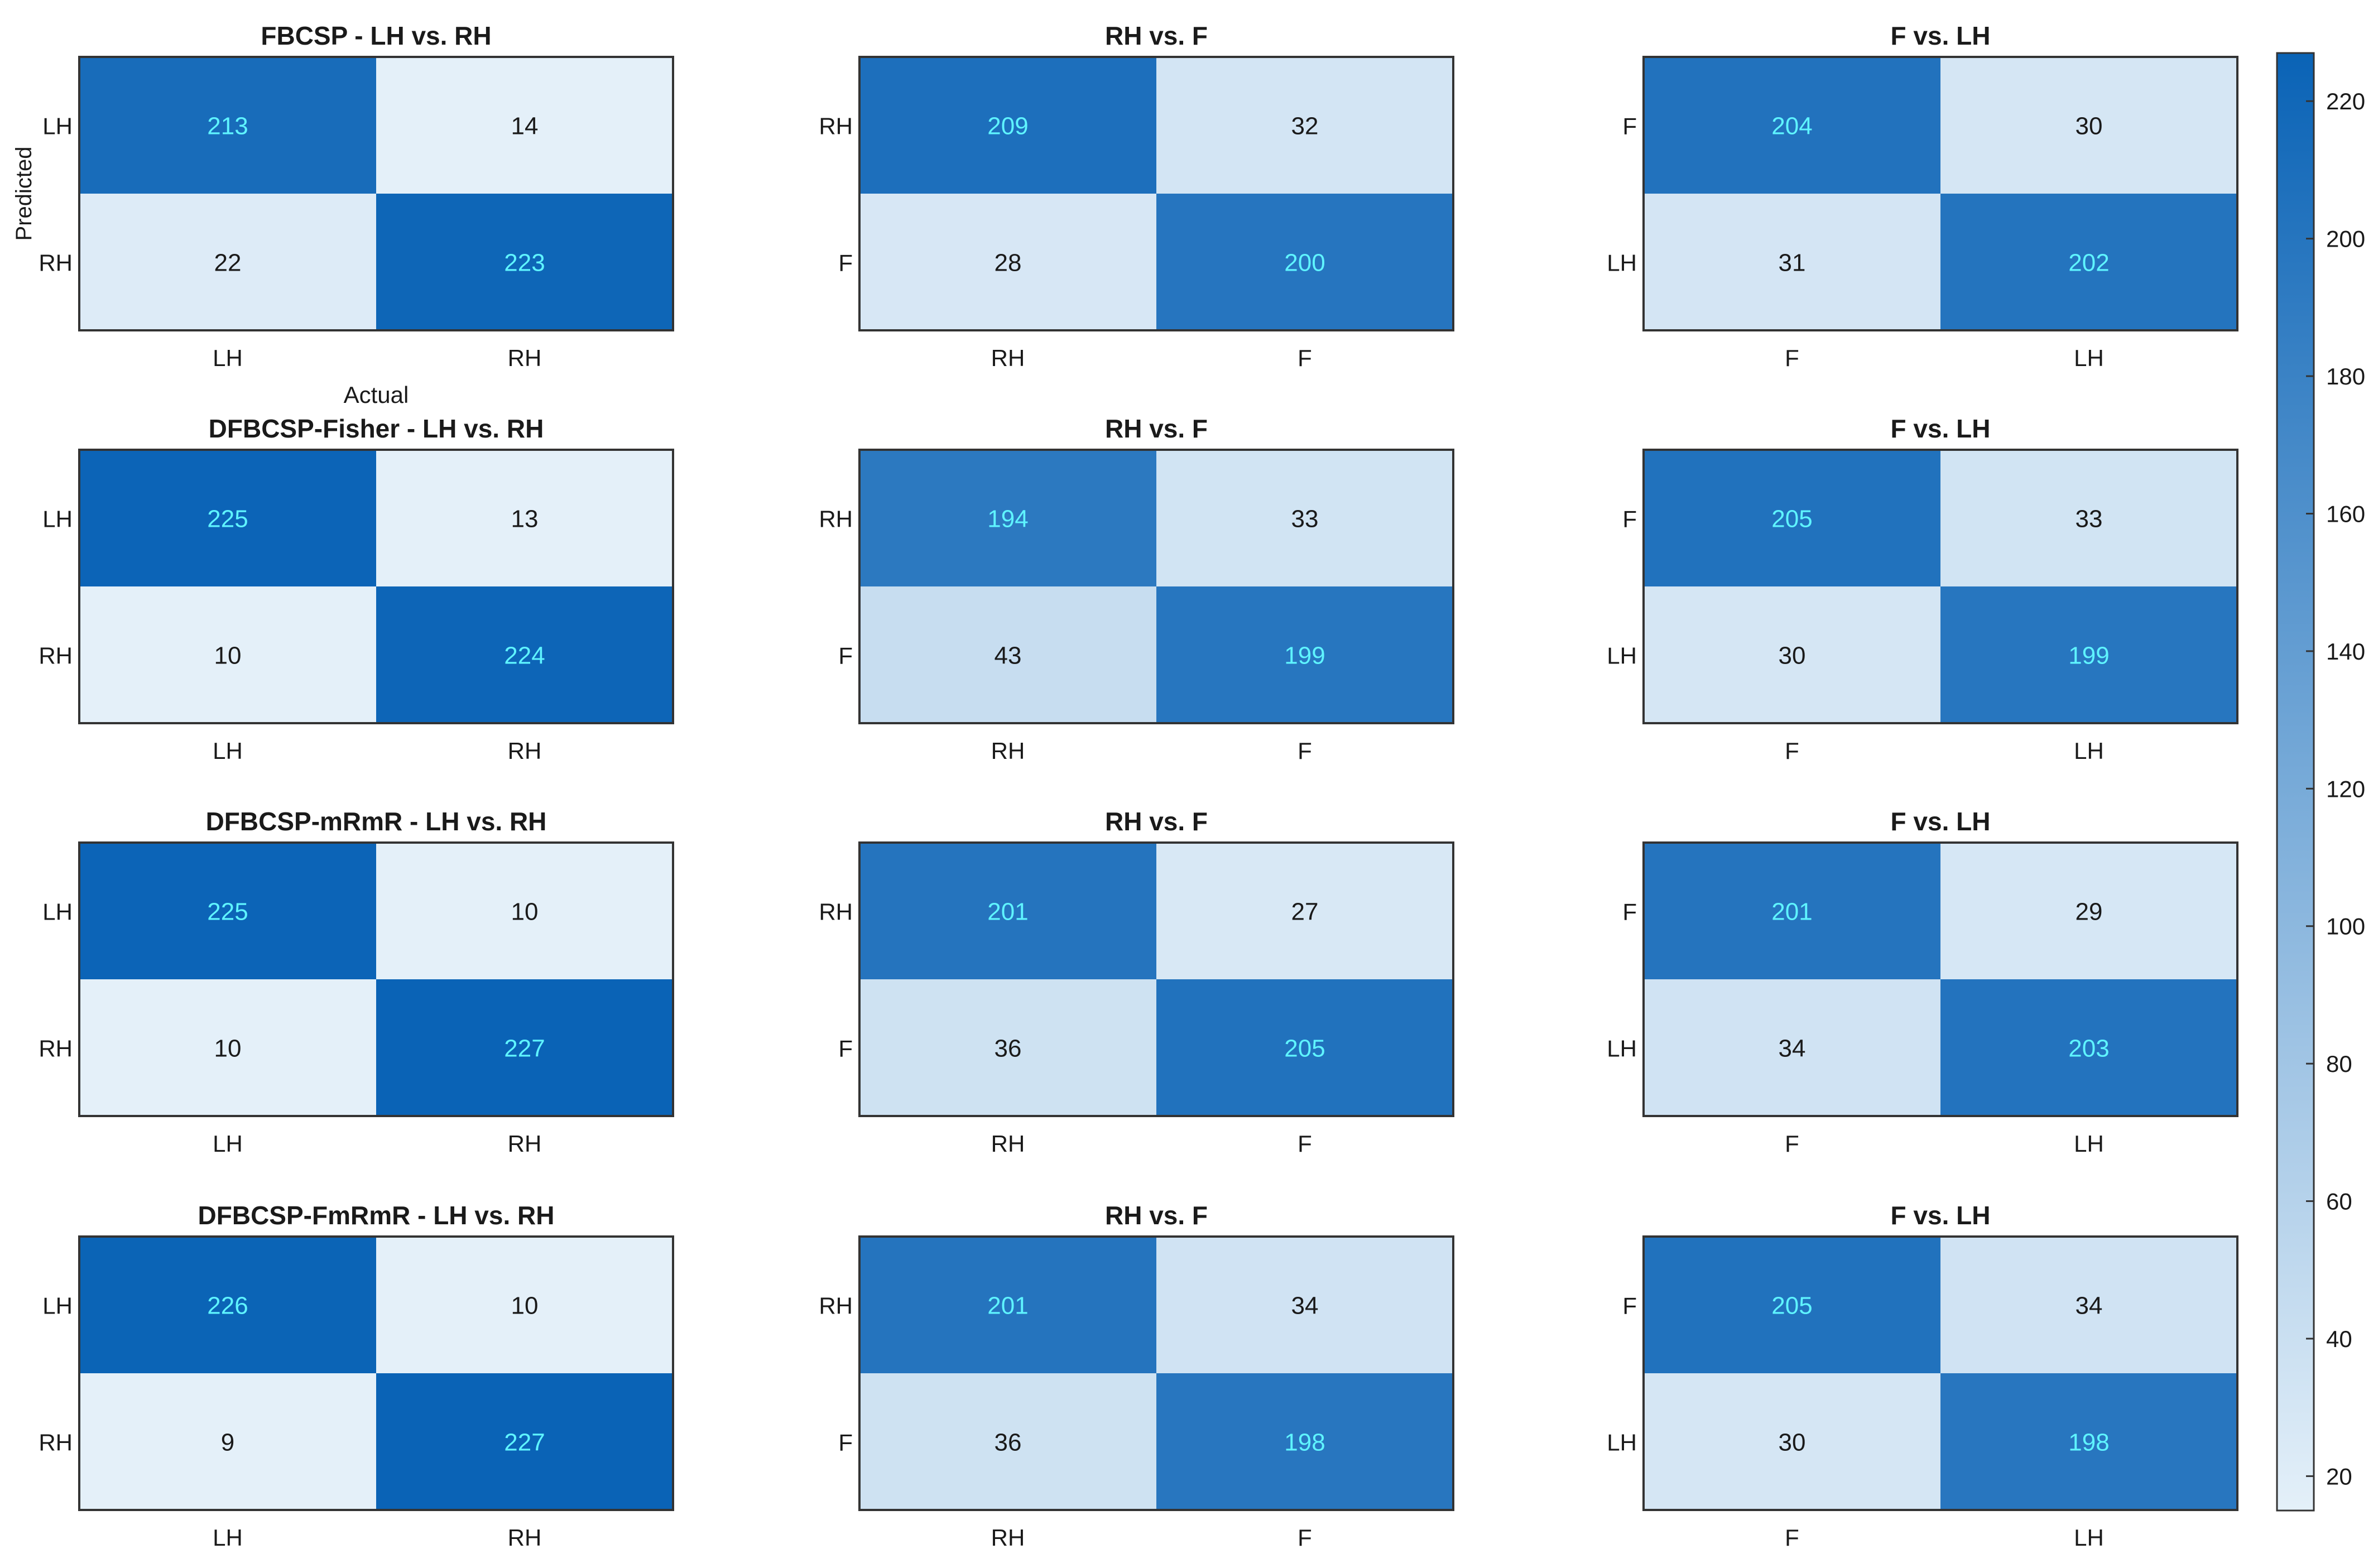 The width and height of the screenshot is (2378, 1568). I want to click on colorbar-scale, so click(2296, 782).